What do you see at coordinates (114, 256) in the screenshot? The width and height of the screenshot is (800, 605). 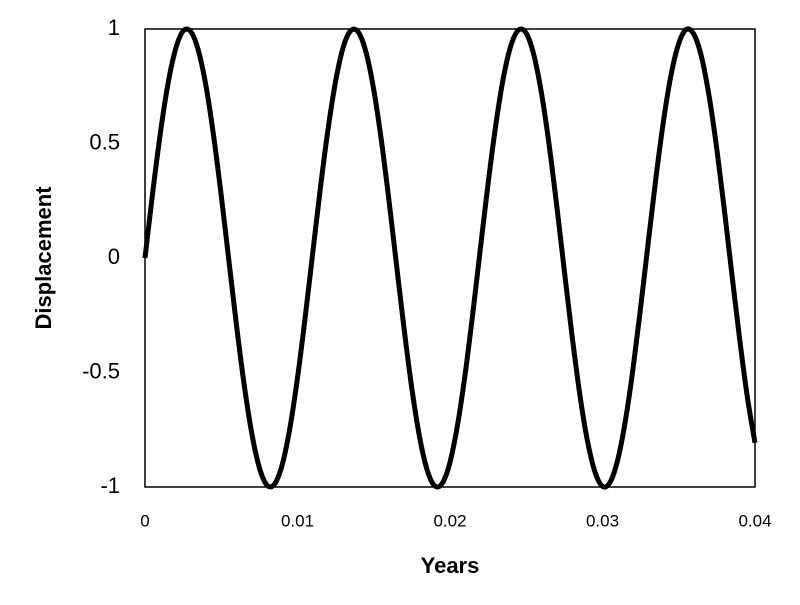 I see `y-tick-label: 0` at bounding box center [114, 256].